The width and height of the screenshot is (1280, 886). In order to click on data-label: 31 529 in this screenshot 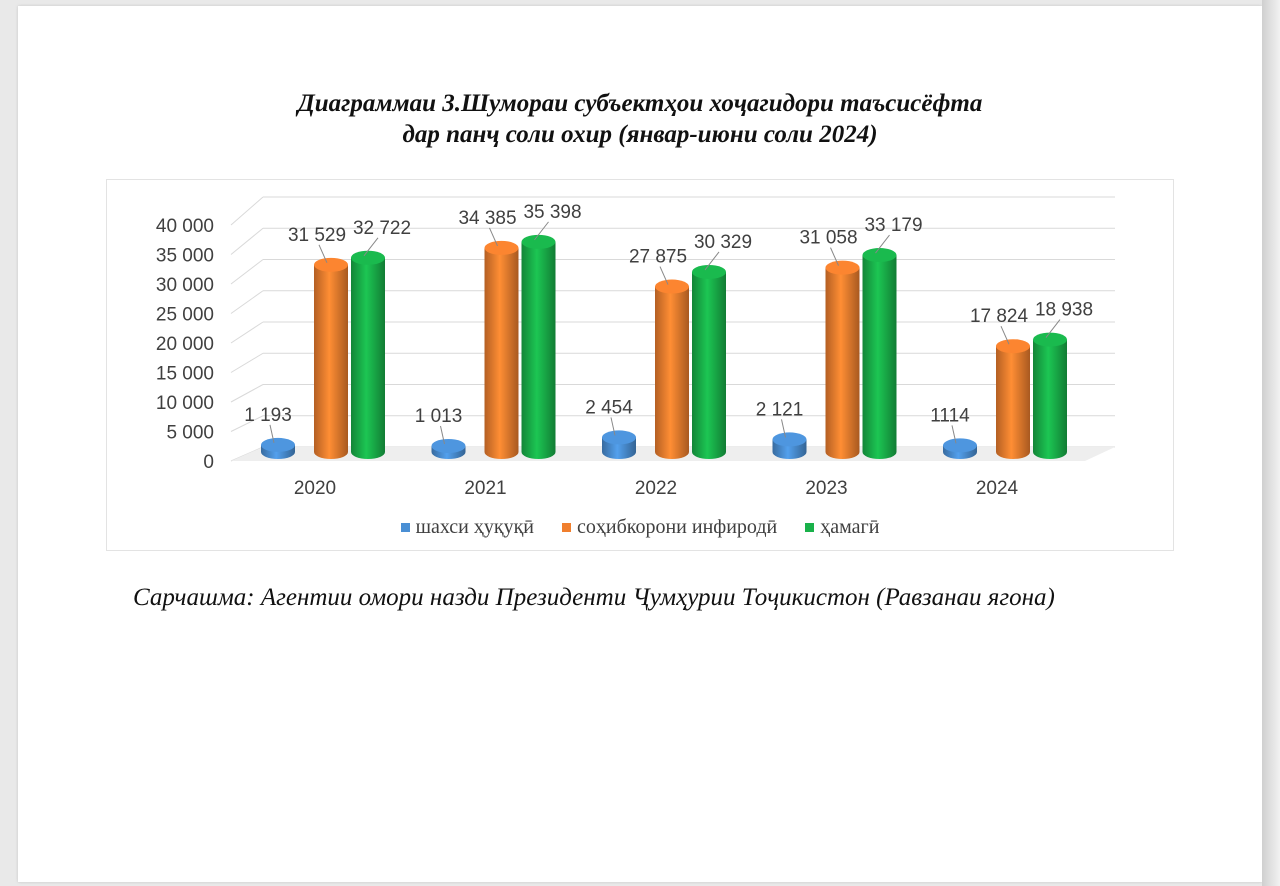, I will do `click(317, 235)`.